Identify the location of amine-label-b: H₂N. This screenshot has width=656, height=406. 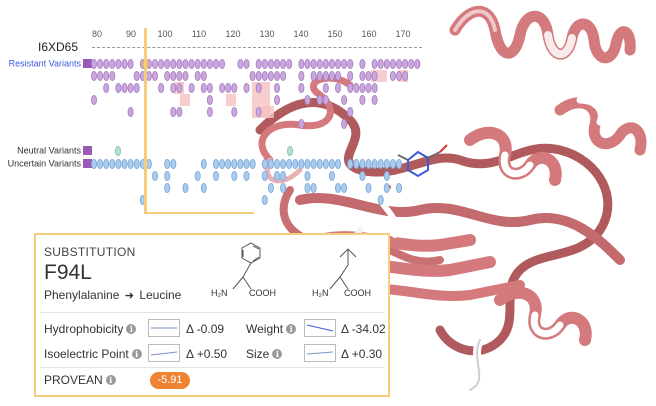
(320, 293).